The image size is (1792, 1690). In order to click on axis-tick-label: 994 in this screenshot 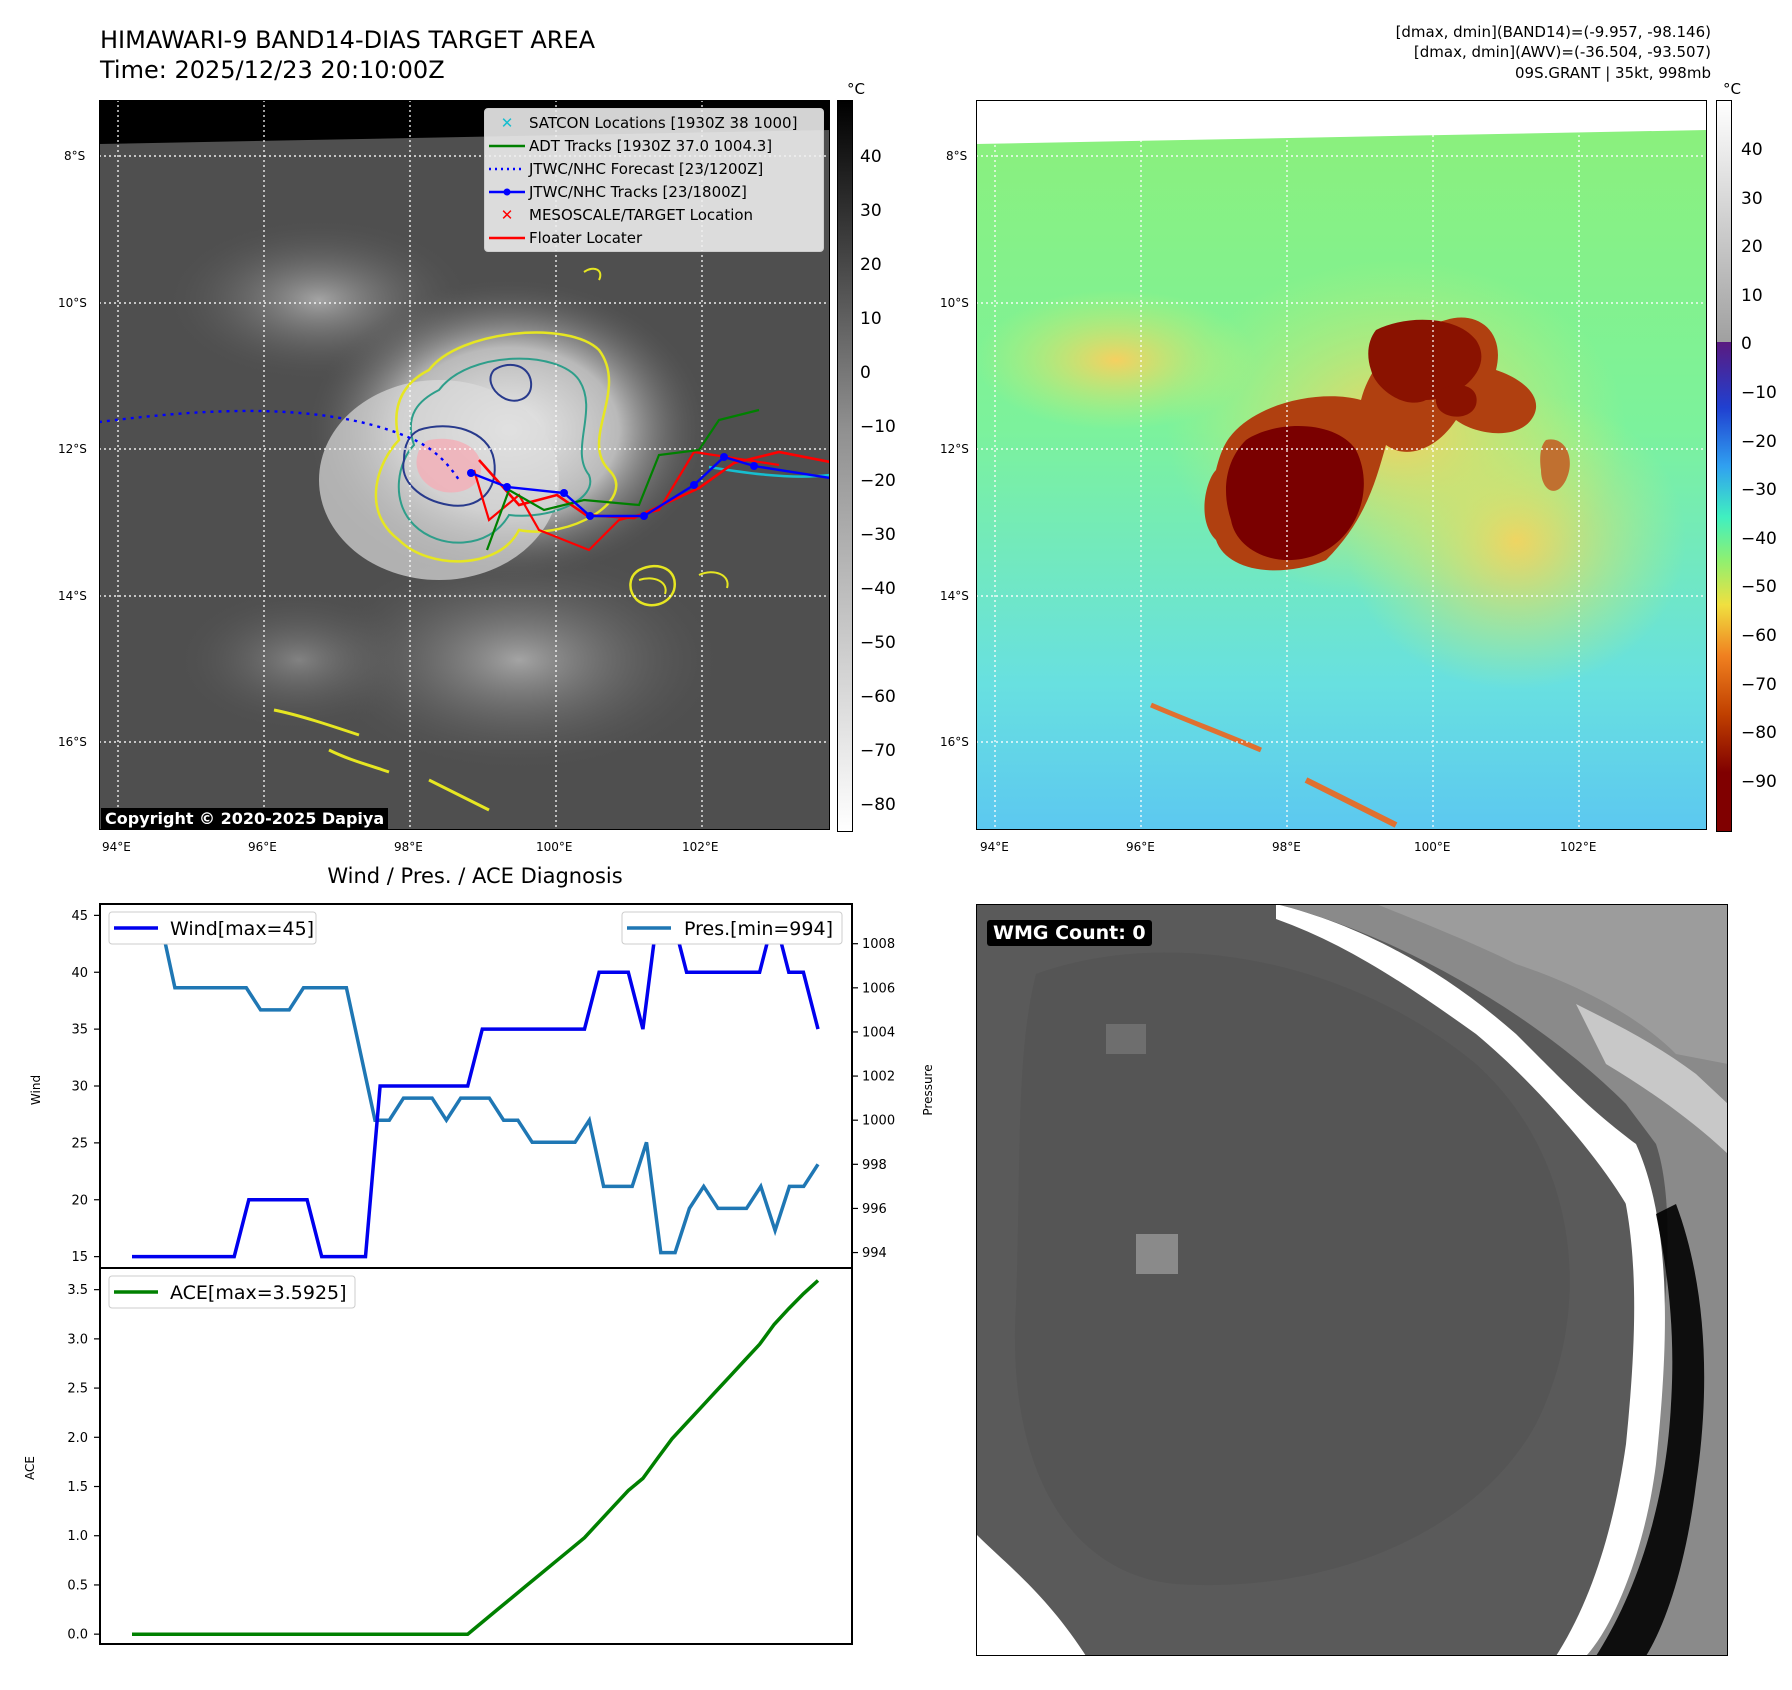, I will do `click(874, 1253)`.